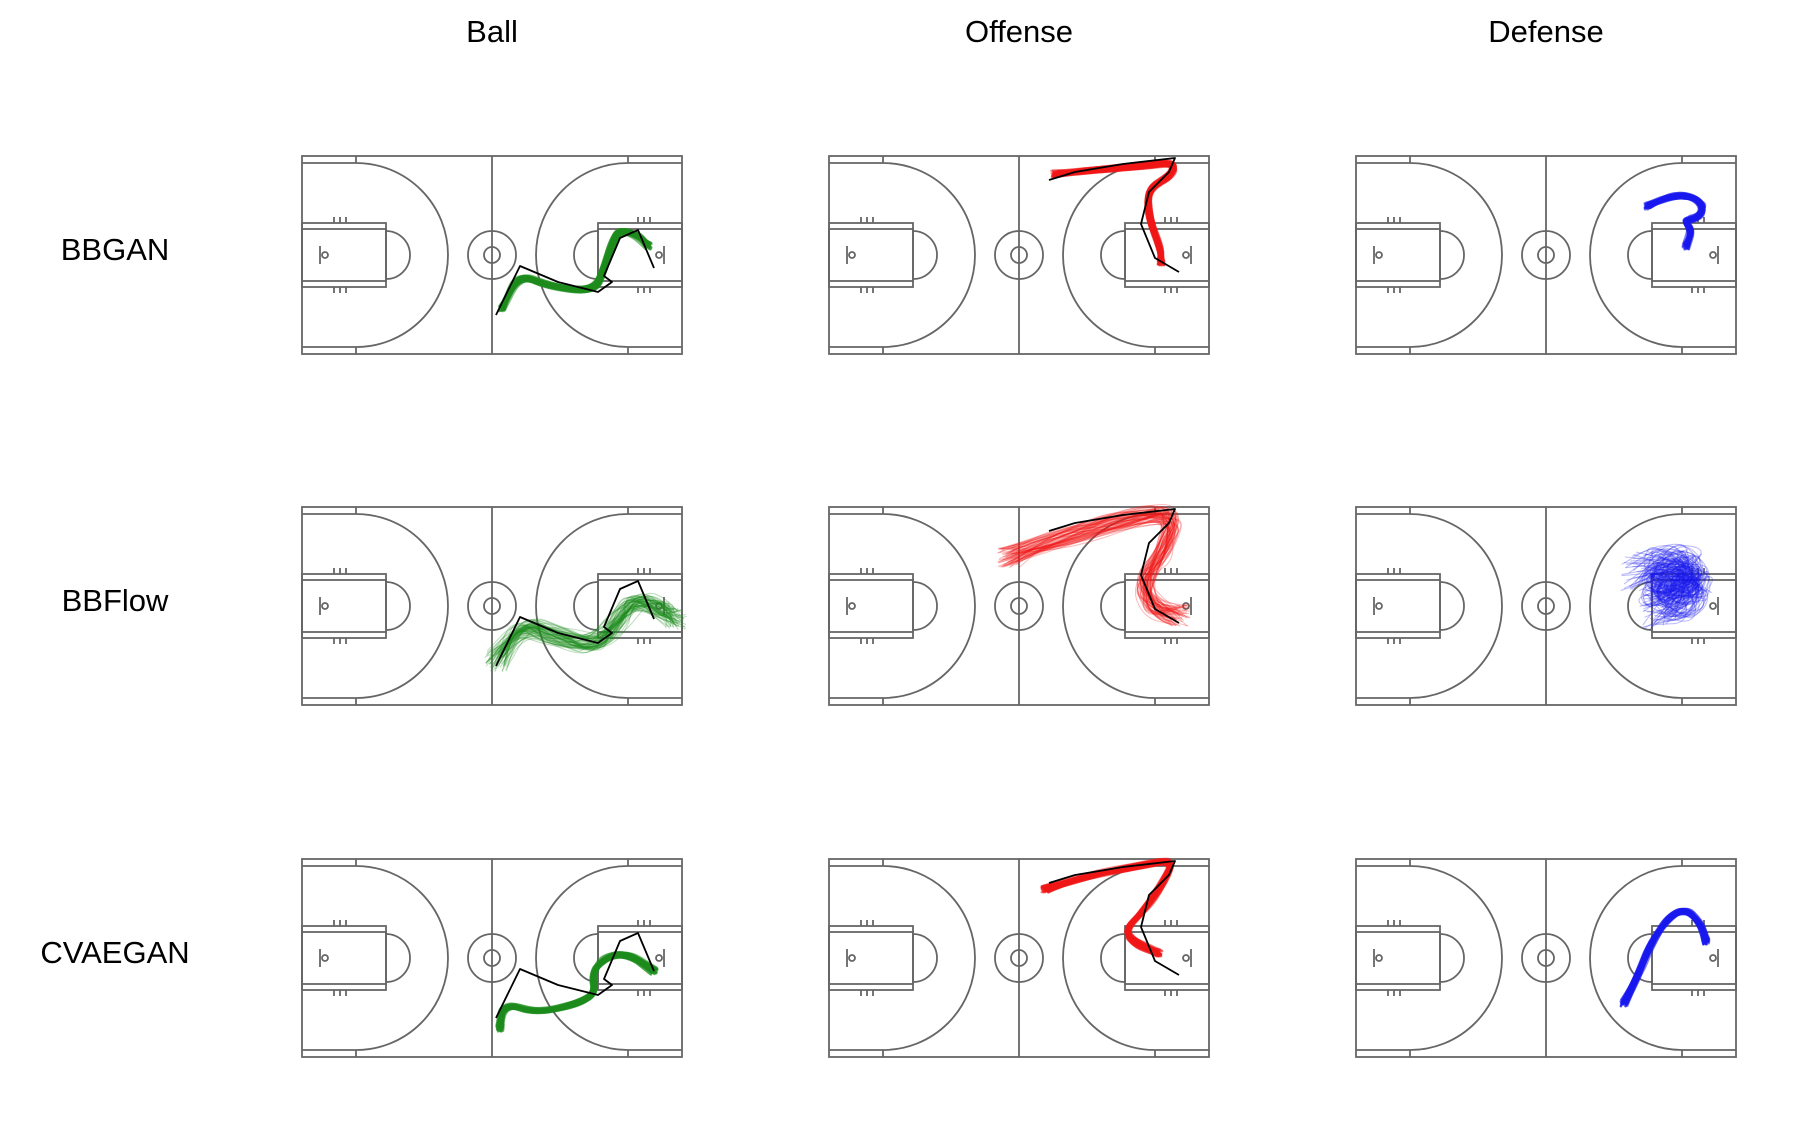 The width and height of the screenshot is (1800, 1128). What do you see at coordinates (115, 600) in the screenshot?
I see `row-title-bbflow: BBFlow` at bounding box center [115, 600].